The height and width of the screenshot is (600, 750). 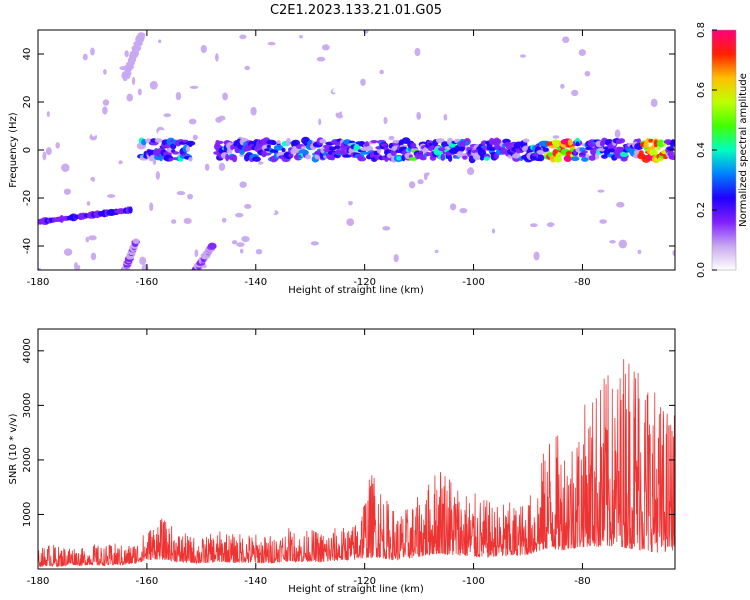 What do you see at coordinates (473, 282) in the screenshot?
I see `spectrogram-x-tick-label: -100` at bounding box center [473, 282].